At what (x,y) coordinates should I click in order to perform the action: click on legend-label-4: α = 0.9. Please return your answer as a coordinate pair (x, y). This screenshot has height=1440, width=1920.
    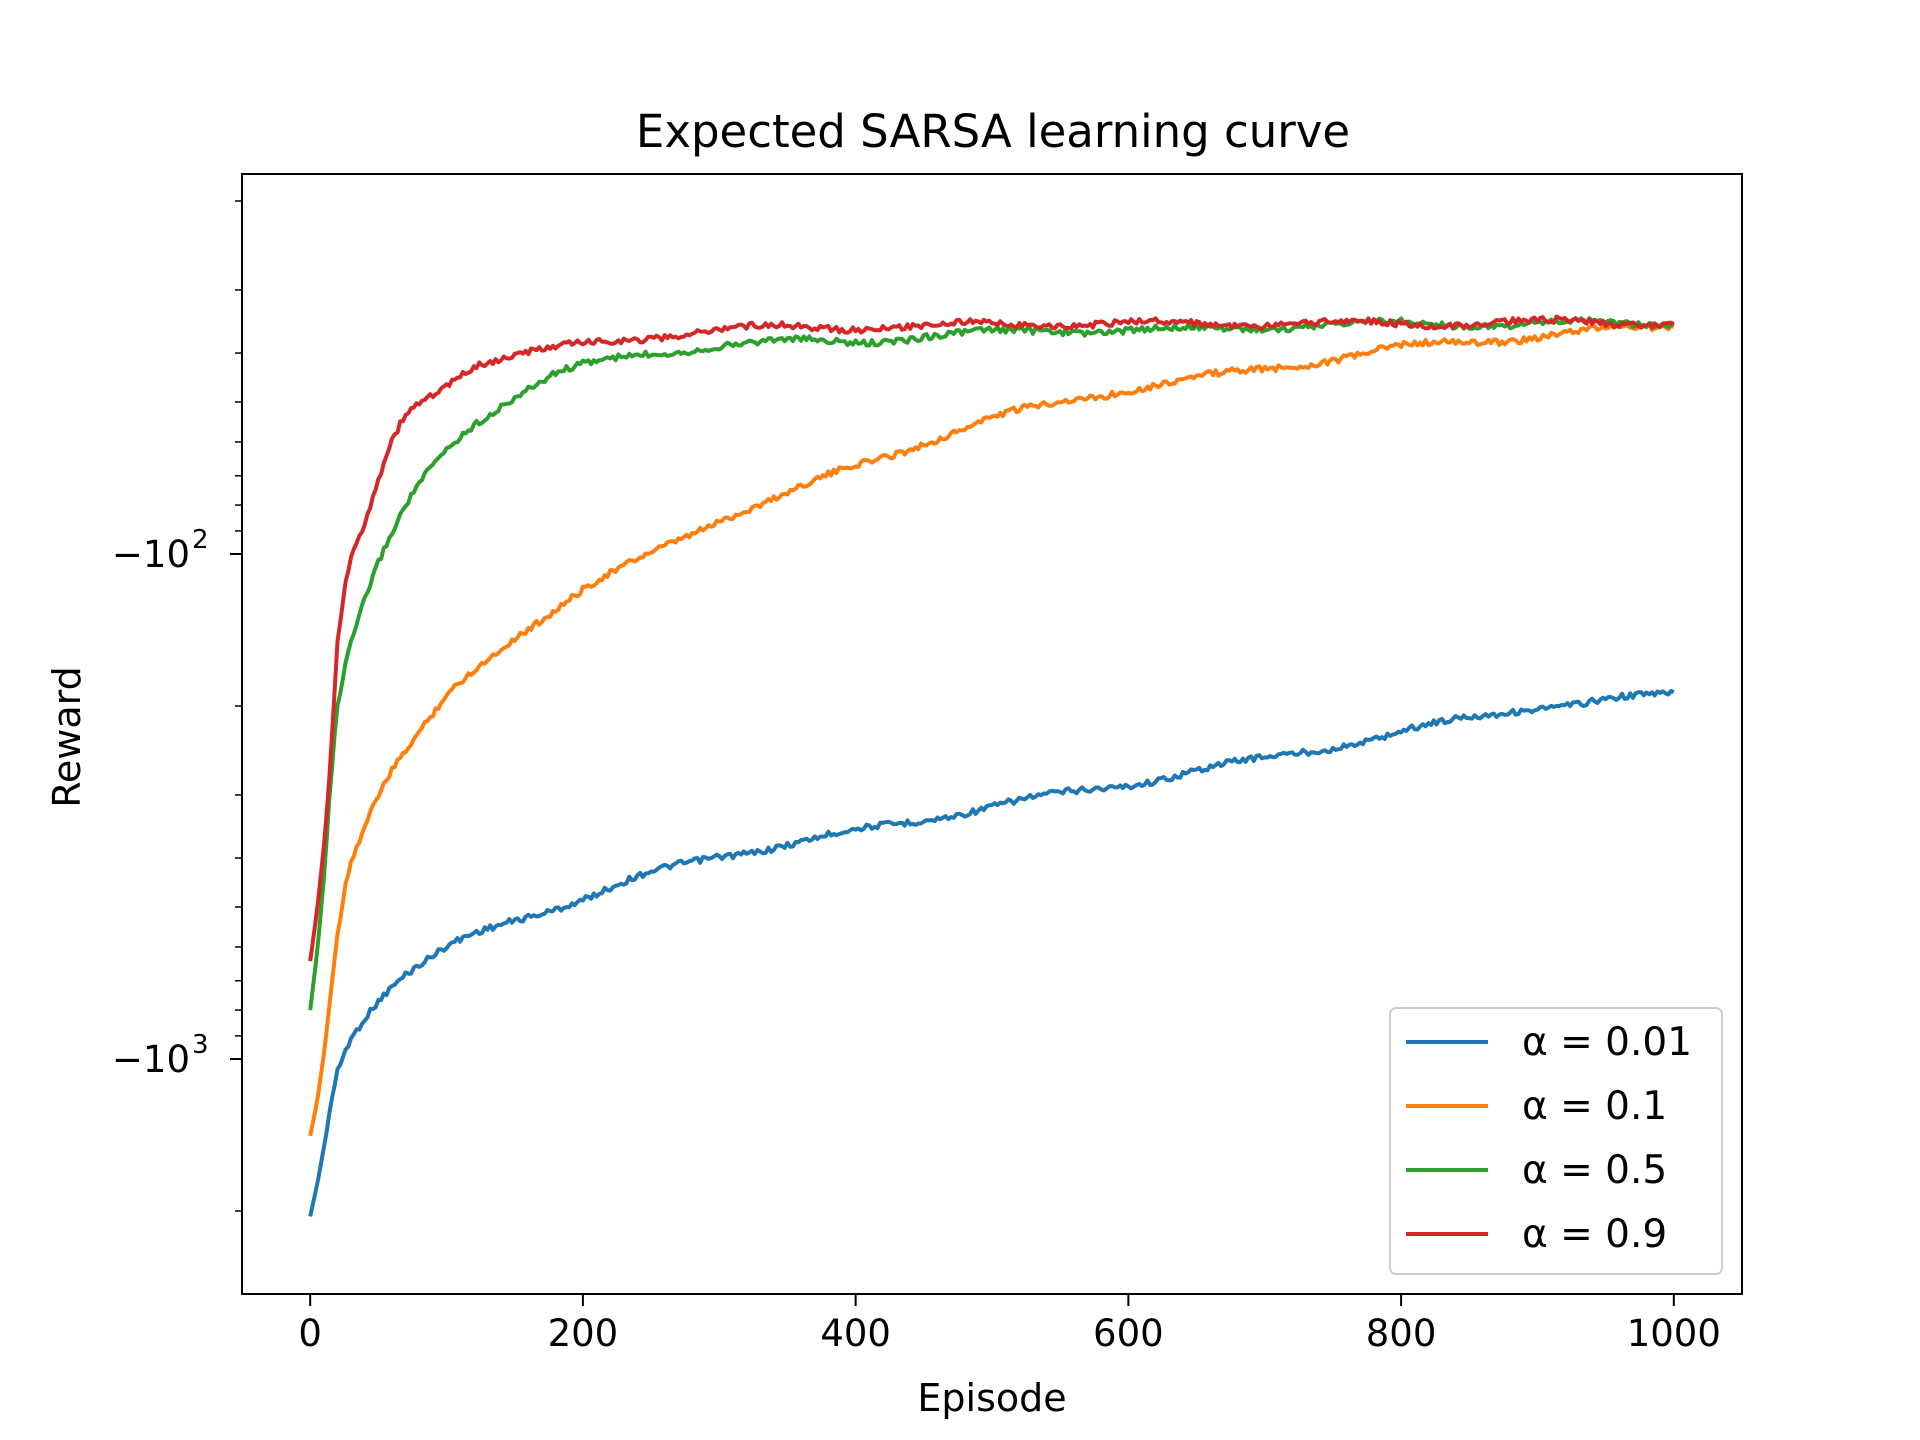
    Looking at the image, I should click on (1594, 1234).